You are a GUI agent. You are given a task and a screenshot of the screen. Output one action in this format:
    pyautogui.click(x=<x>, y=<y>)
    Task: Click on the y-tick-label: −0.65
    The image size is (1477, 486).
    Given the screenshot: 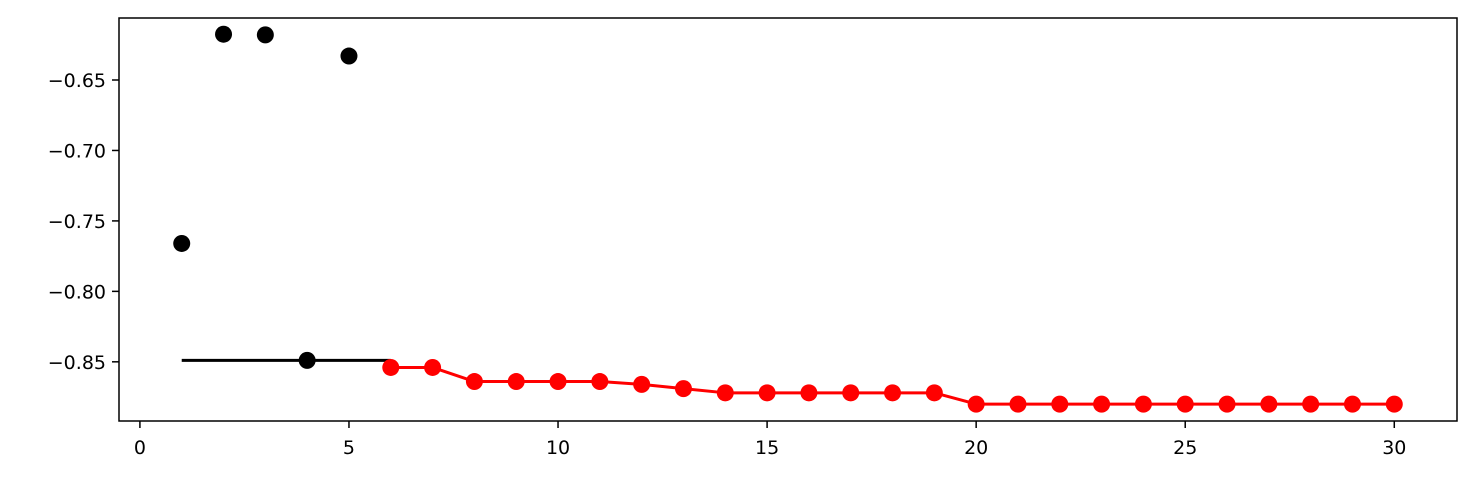 What is the action you would take?
    pyautogui.click(x=77, y=81)
    